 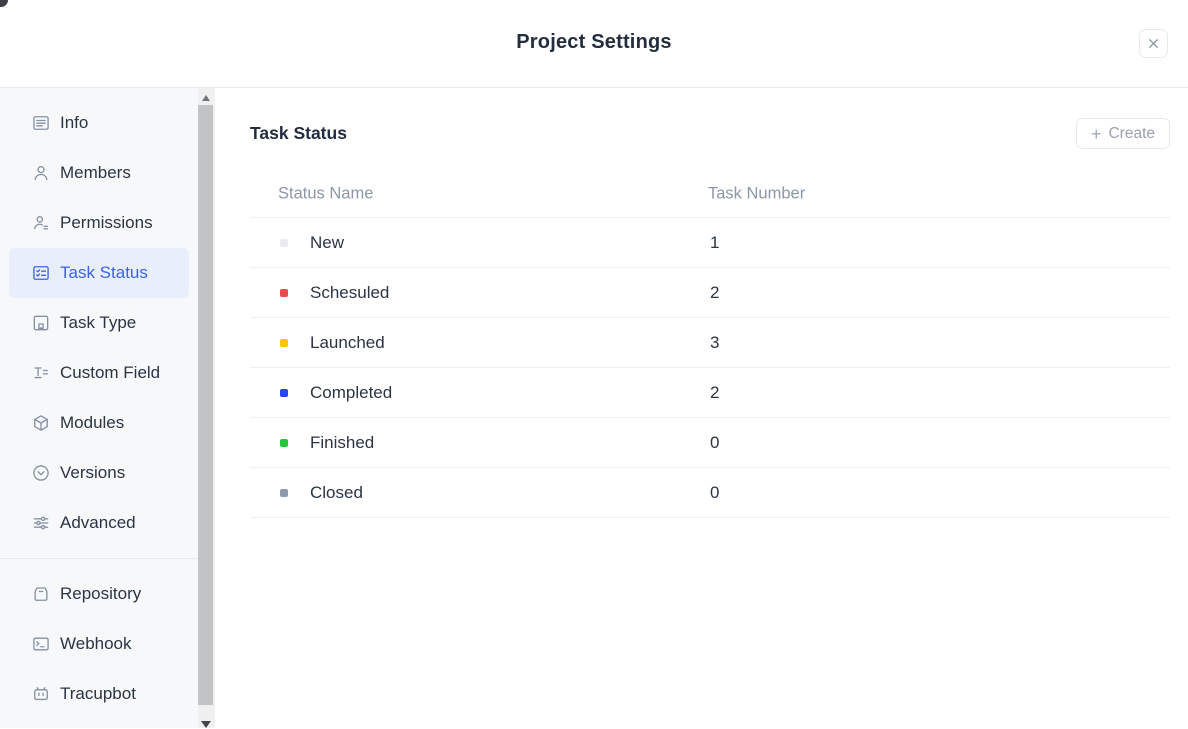 I want to click on task-type-icon, so click(x=41, y=323).